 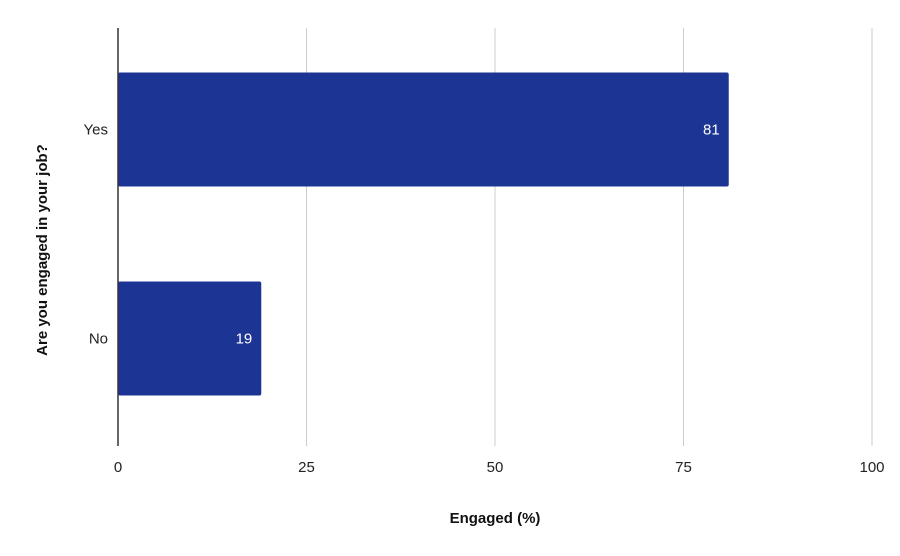 What do you see at coordinates (42, 250) in the screenshot?
I see `y-axis-title: Are you engaged in your job?` at bounding box center [42, 250].